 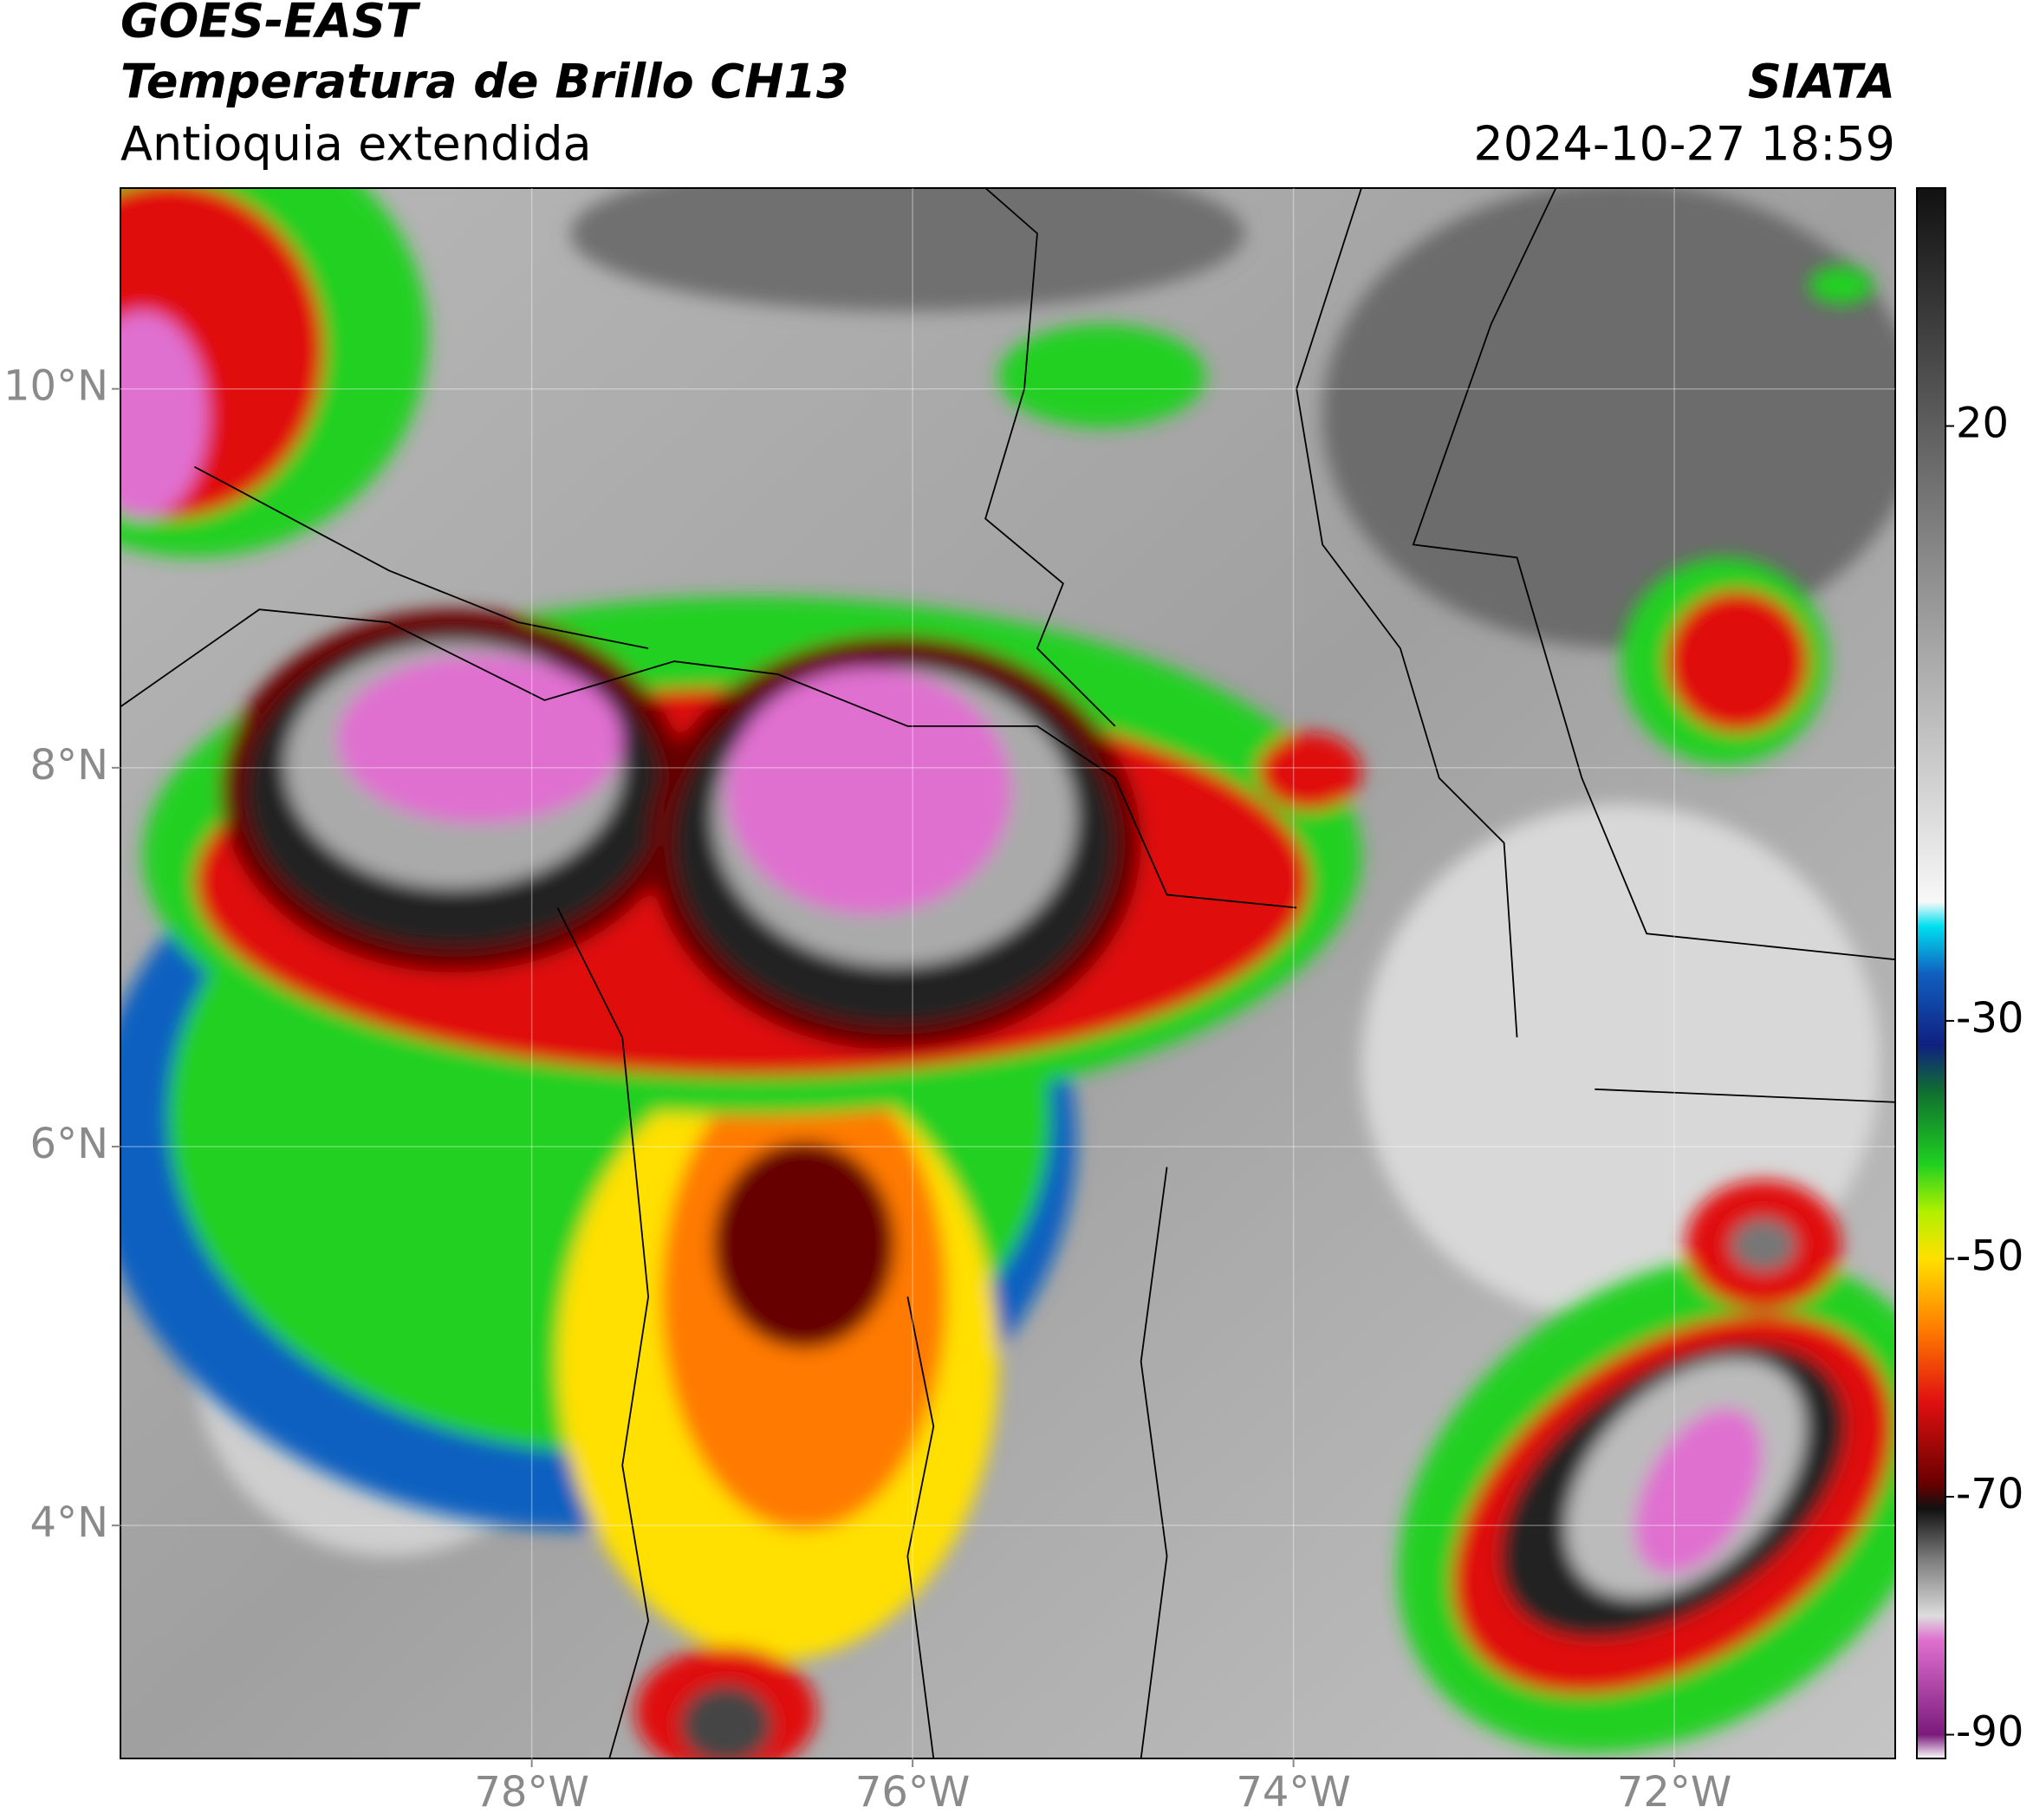 I want to click on satellite-title: GOES-EAST, so click(x=270, y=24).